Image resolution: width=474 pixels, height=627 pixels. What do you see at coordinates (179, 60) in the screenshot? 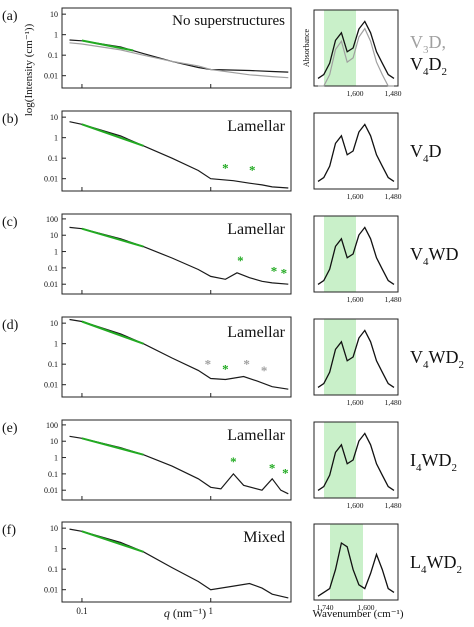
I see `series-line-gray` at bounding box center [179, 60].